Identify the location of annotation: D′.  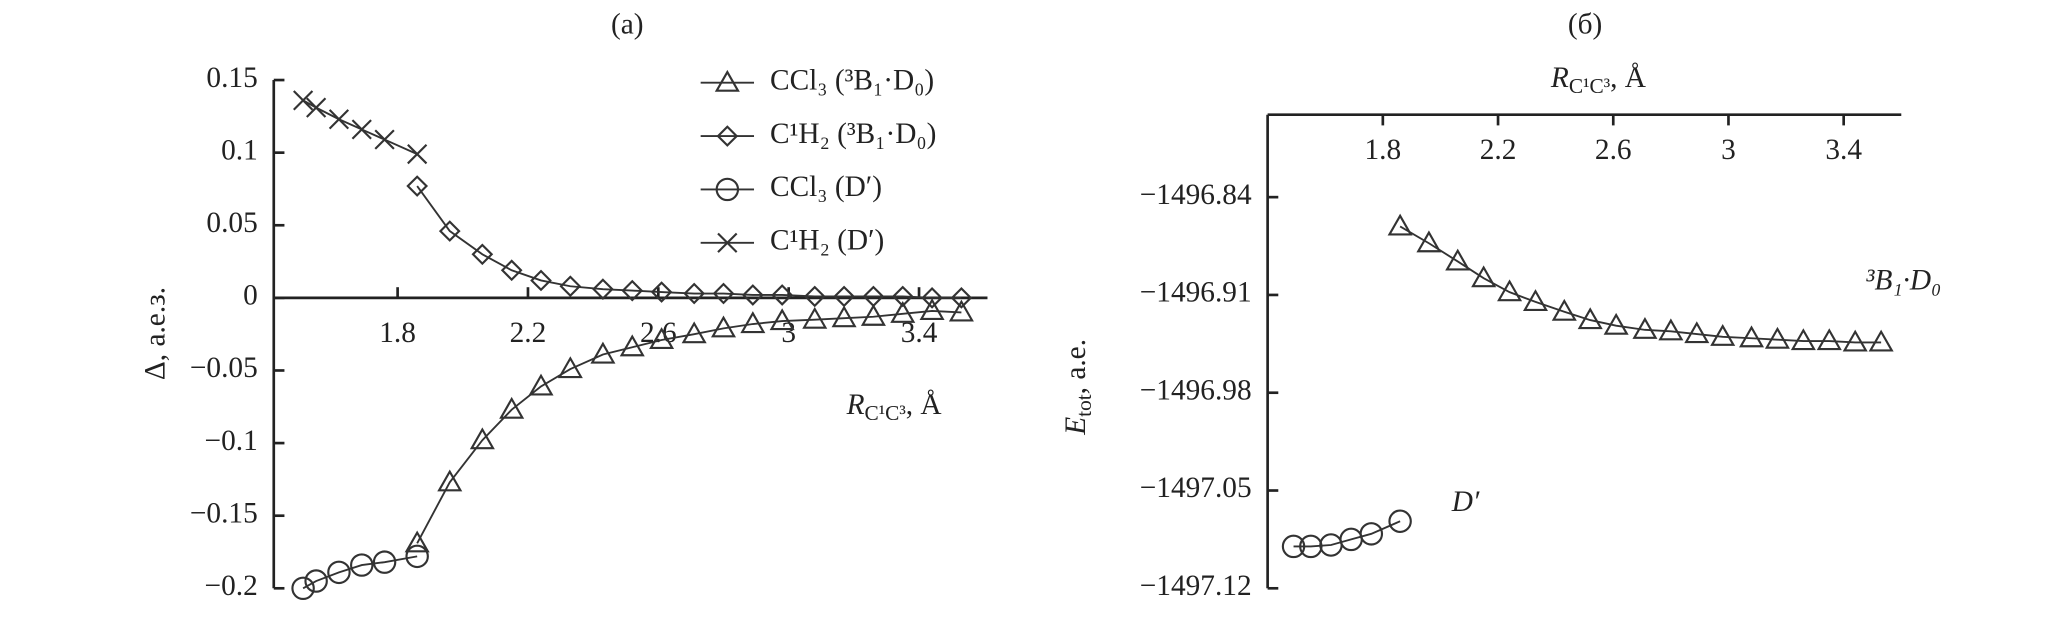
(1465, 502).